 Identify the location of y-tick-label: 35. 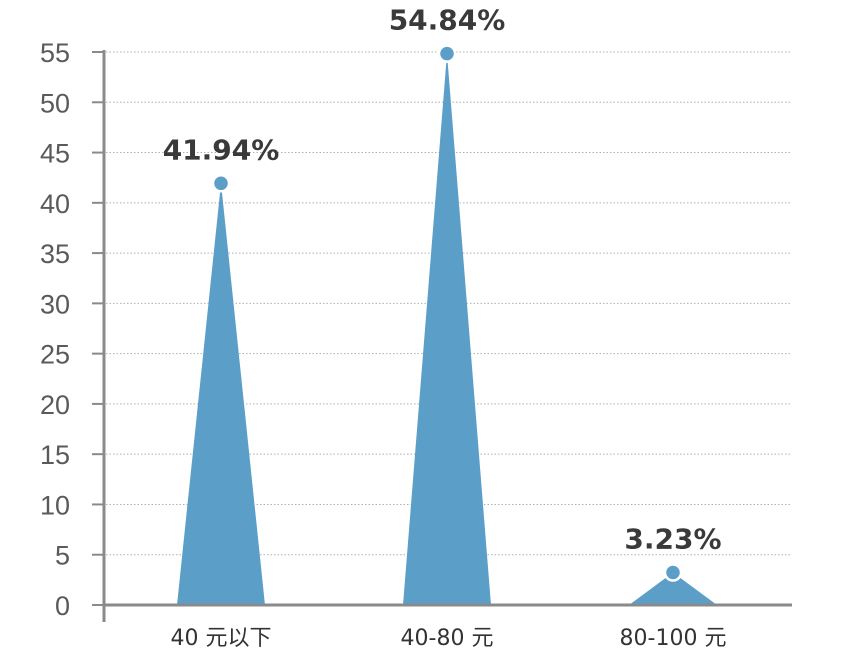
(55, 254).